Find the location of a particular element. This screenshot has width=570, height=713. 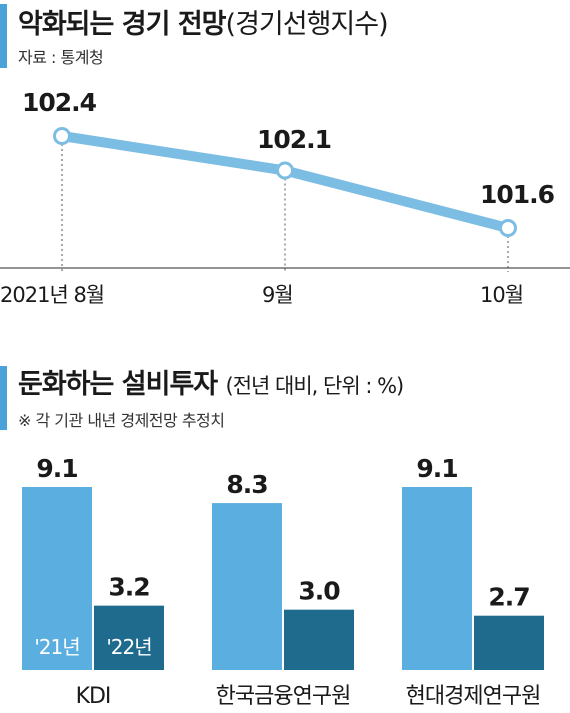

line-chart-title-row: 악화되는 경기 전망(경기선행지수) is located at coordinates (203, 21).